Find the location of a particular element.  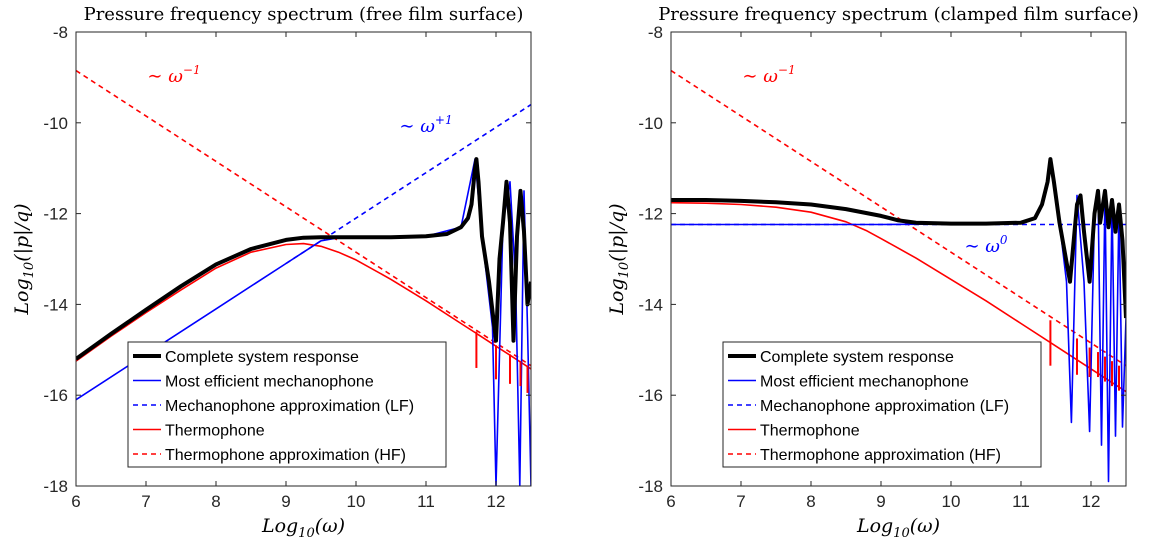

slope-annotation: ∼ ω0 is located at coordinates (985, 245).